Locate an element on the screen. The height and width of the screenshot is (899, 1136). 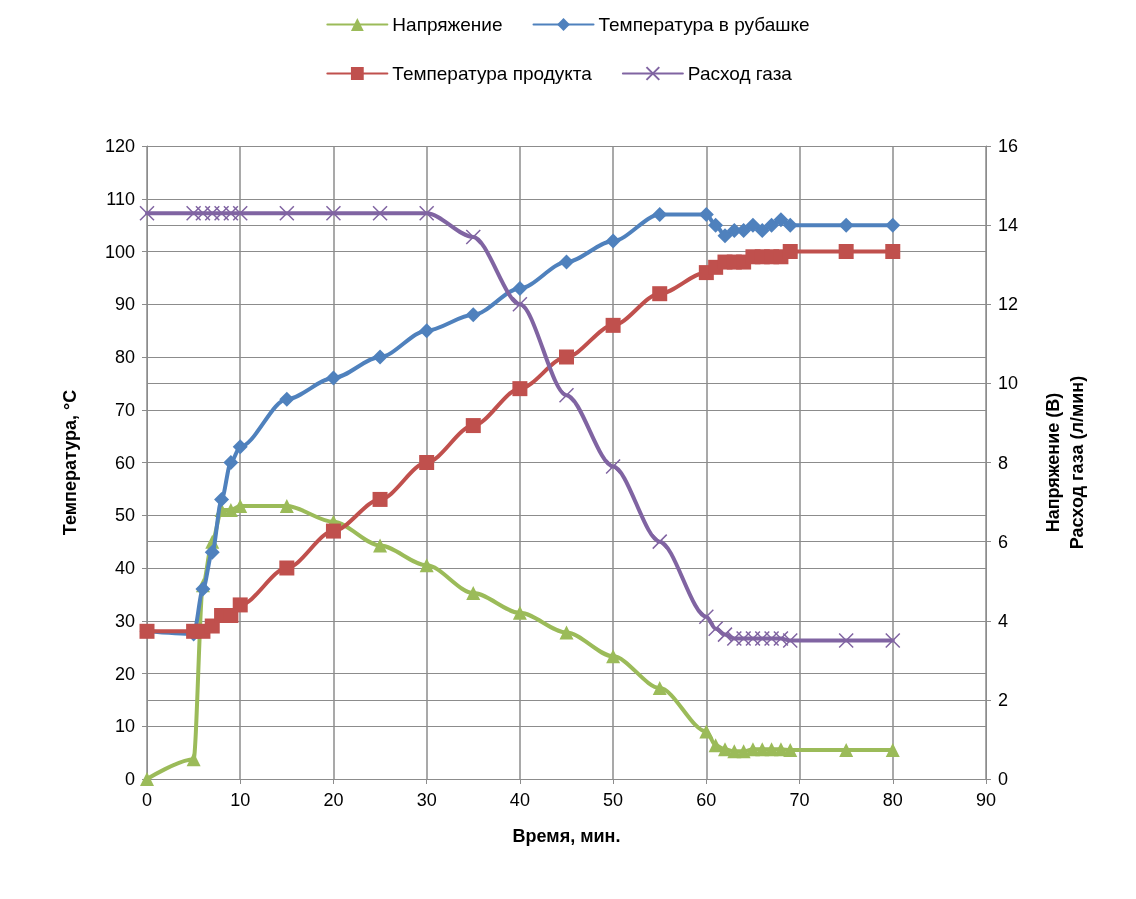
y-tick-label: 40 is located at coordinates (124, 568).